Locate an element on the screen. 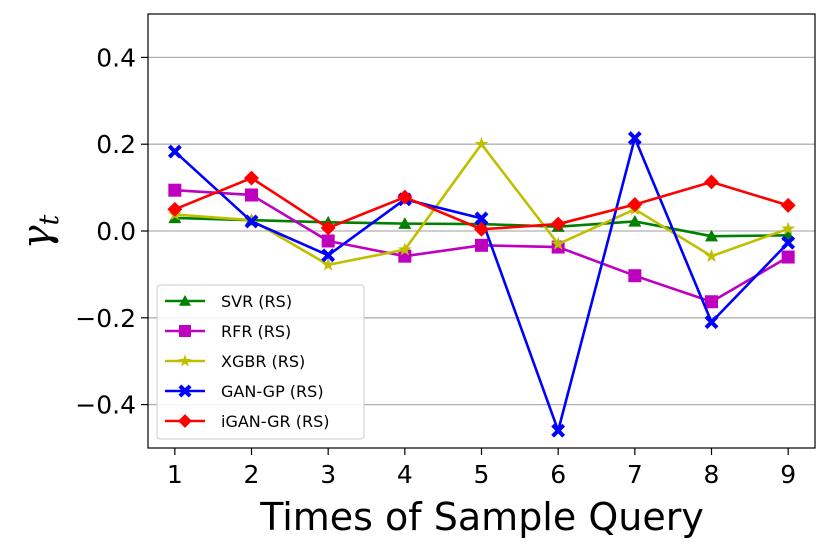  series-igan-gr-rs is located at coordinates (481, 203).